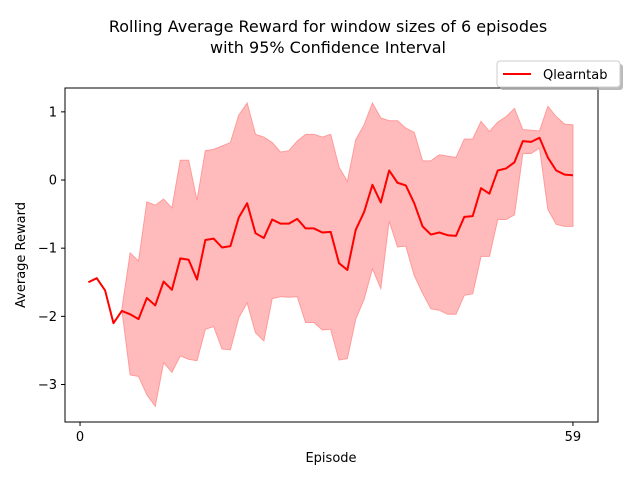 The width and height of the screenshot is (640, 480). What do you see at coordinates (328, 47) in the screenshot?
I see `chart-title-line-2: with 95% Confidence Interval` at bounding box center [328, 47].